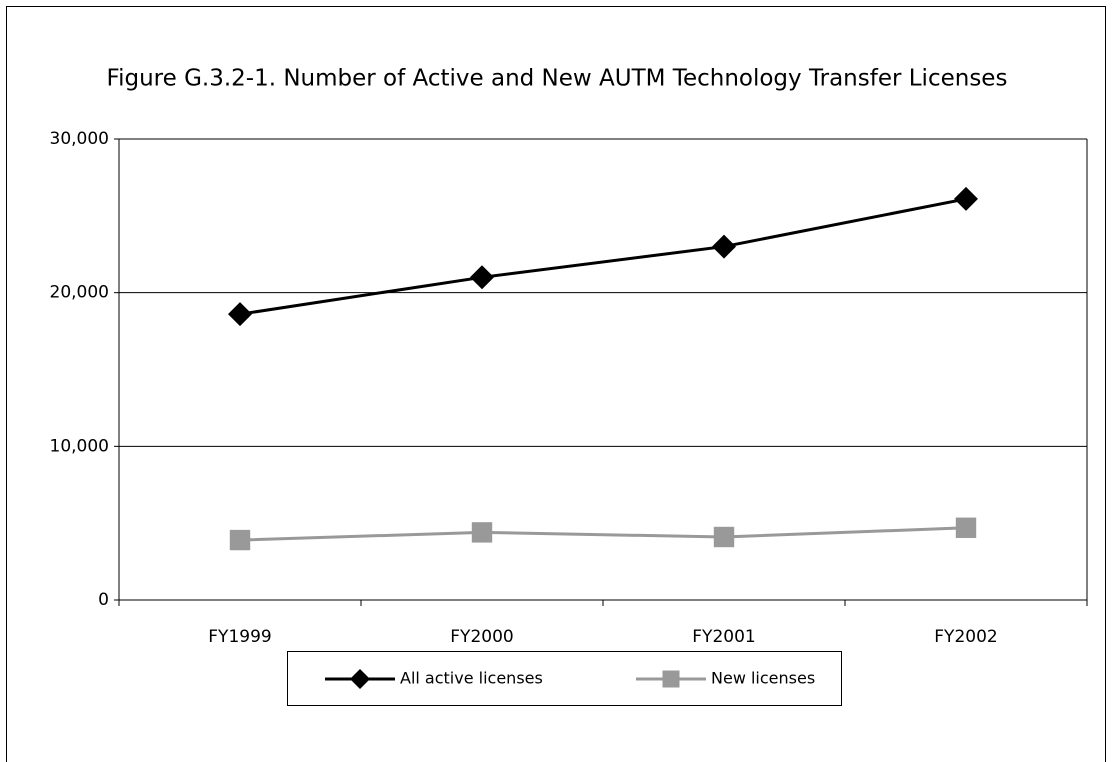  What do you see at coordinates (723, 637) in the screenshot?
I see `x-tick-label: FY2001` at bounding box center [723, 637].